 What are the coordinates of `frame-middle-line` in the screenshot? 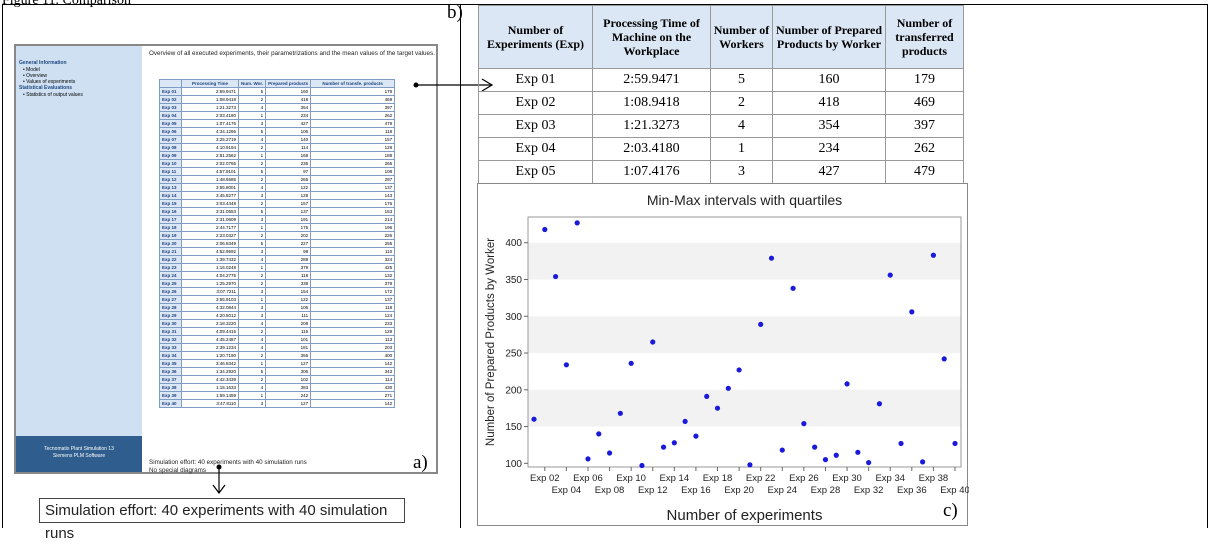 It's located at (460, 266).